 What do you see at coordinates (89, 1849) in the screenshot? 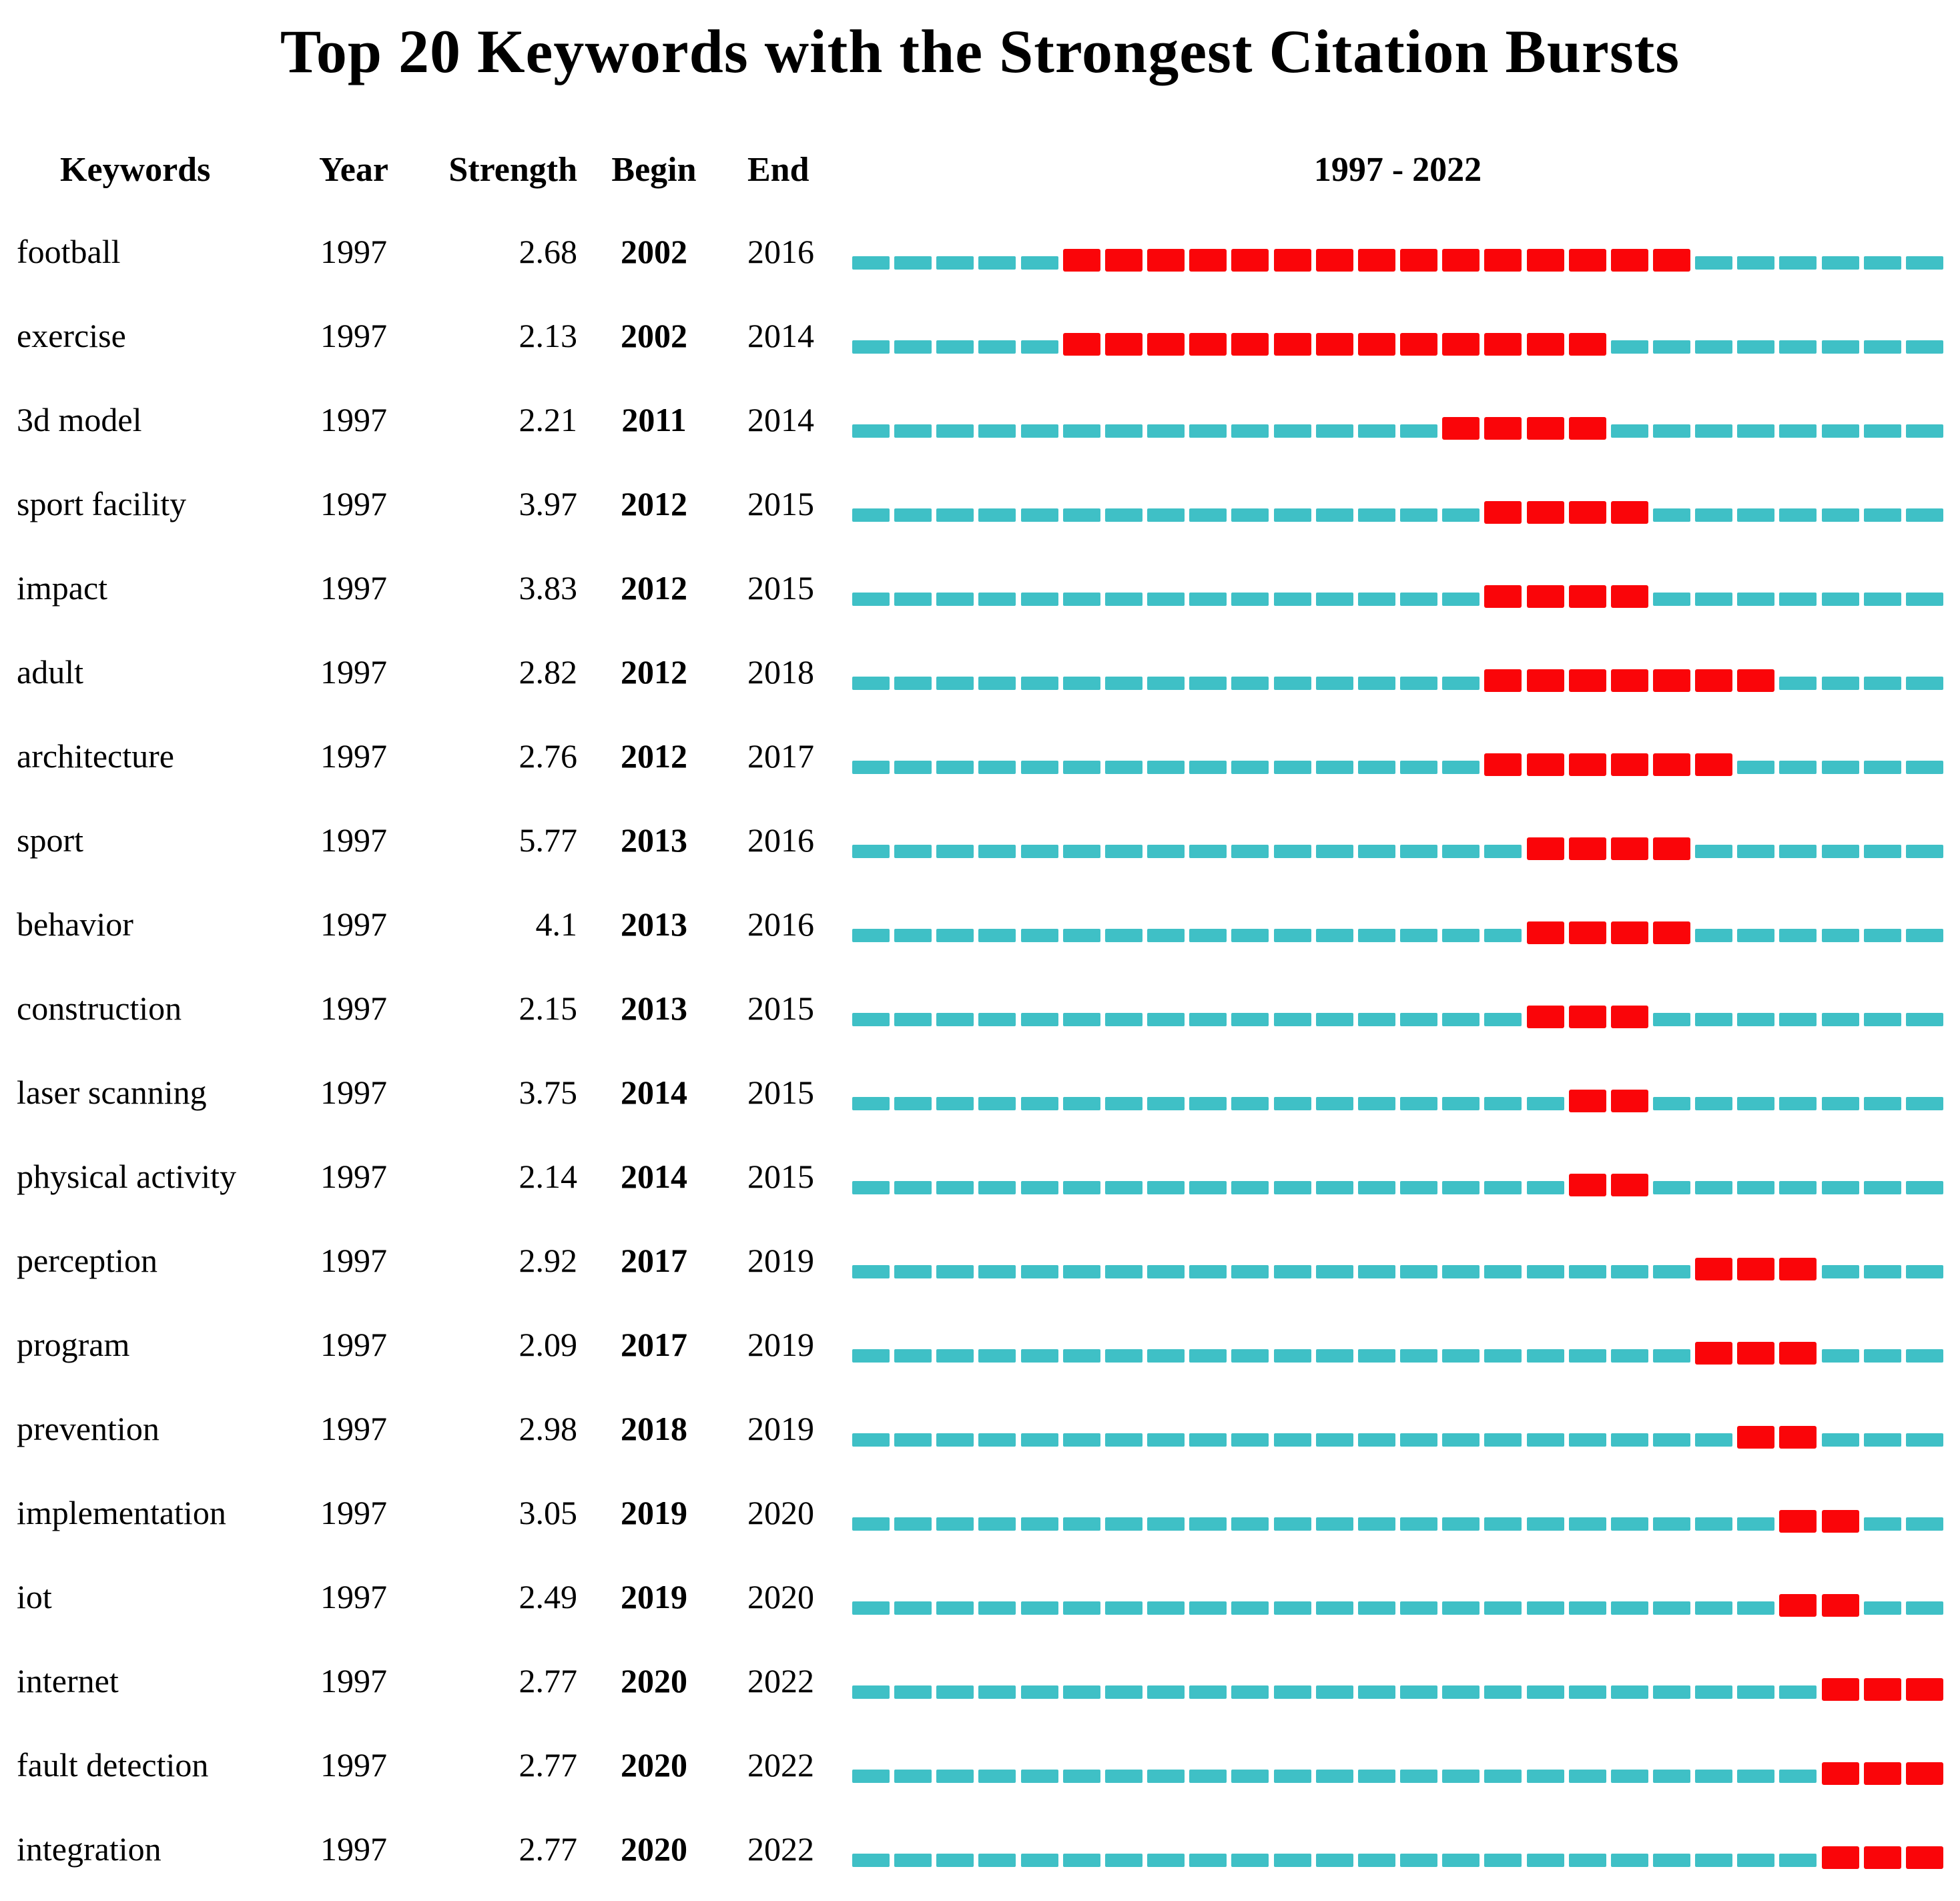
I see `keyword-cell: integration` at bounding box center [89, 1849].